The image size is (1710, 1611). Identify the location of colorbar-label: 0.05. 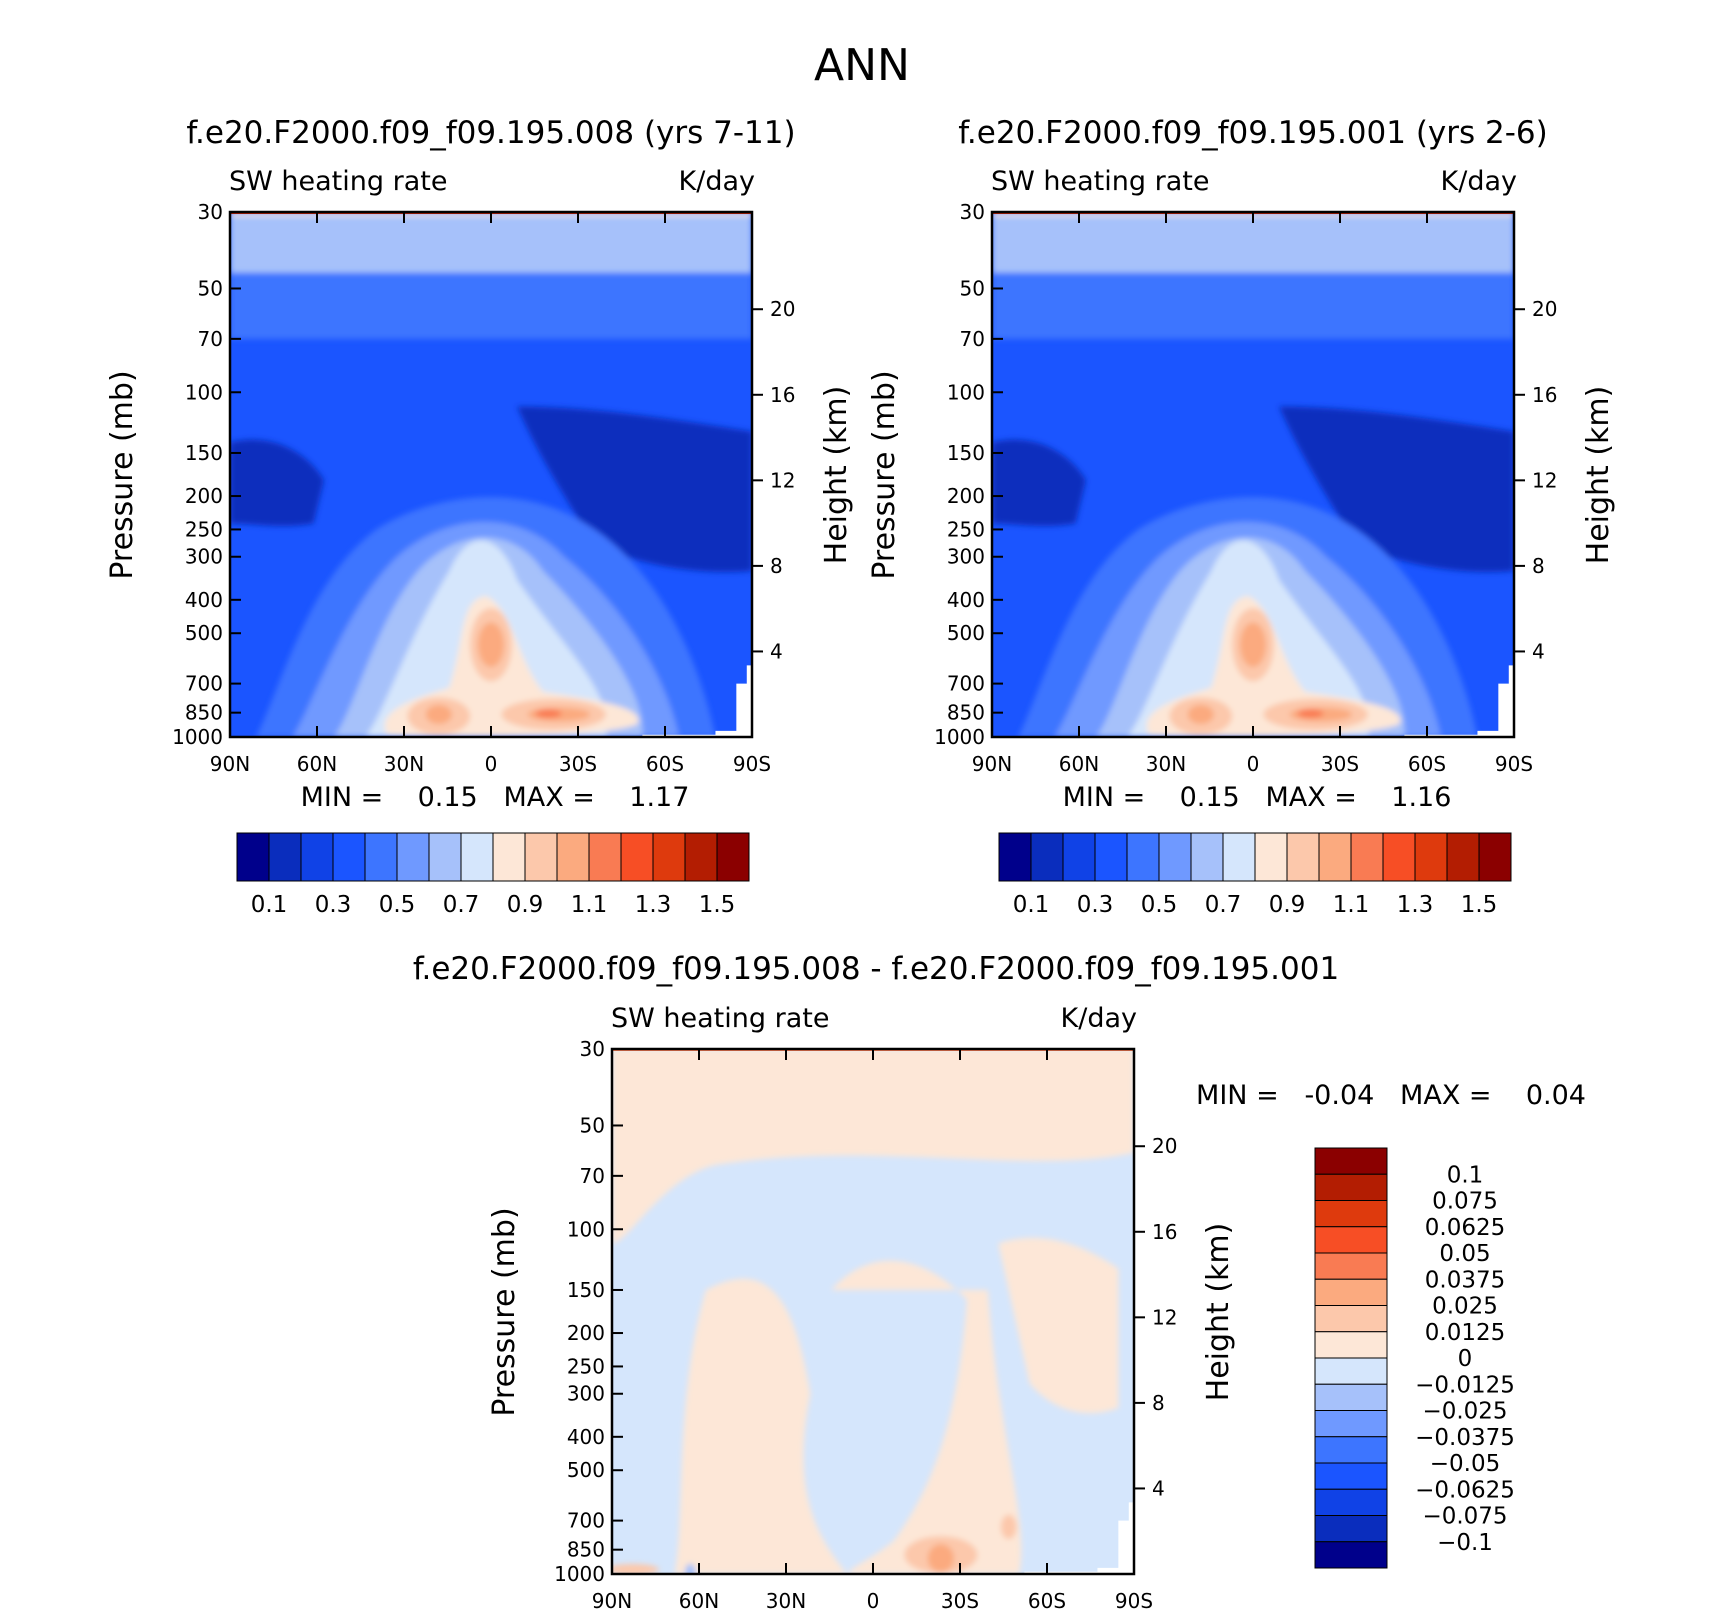
(1464, 1254).